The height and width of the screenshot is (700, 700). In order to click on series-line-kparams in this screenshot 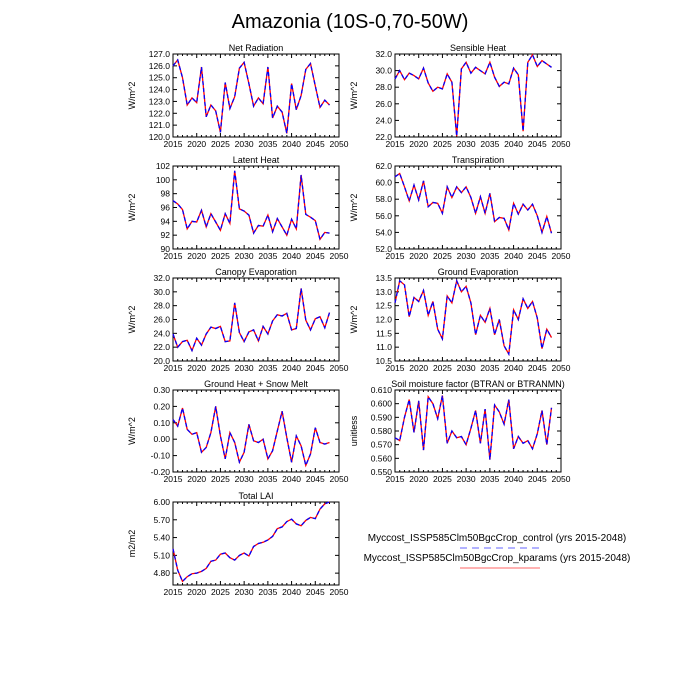, I will do `click(251, 542)`.